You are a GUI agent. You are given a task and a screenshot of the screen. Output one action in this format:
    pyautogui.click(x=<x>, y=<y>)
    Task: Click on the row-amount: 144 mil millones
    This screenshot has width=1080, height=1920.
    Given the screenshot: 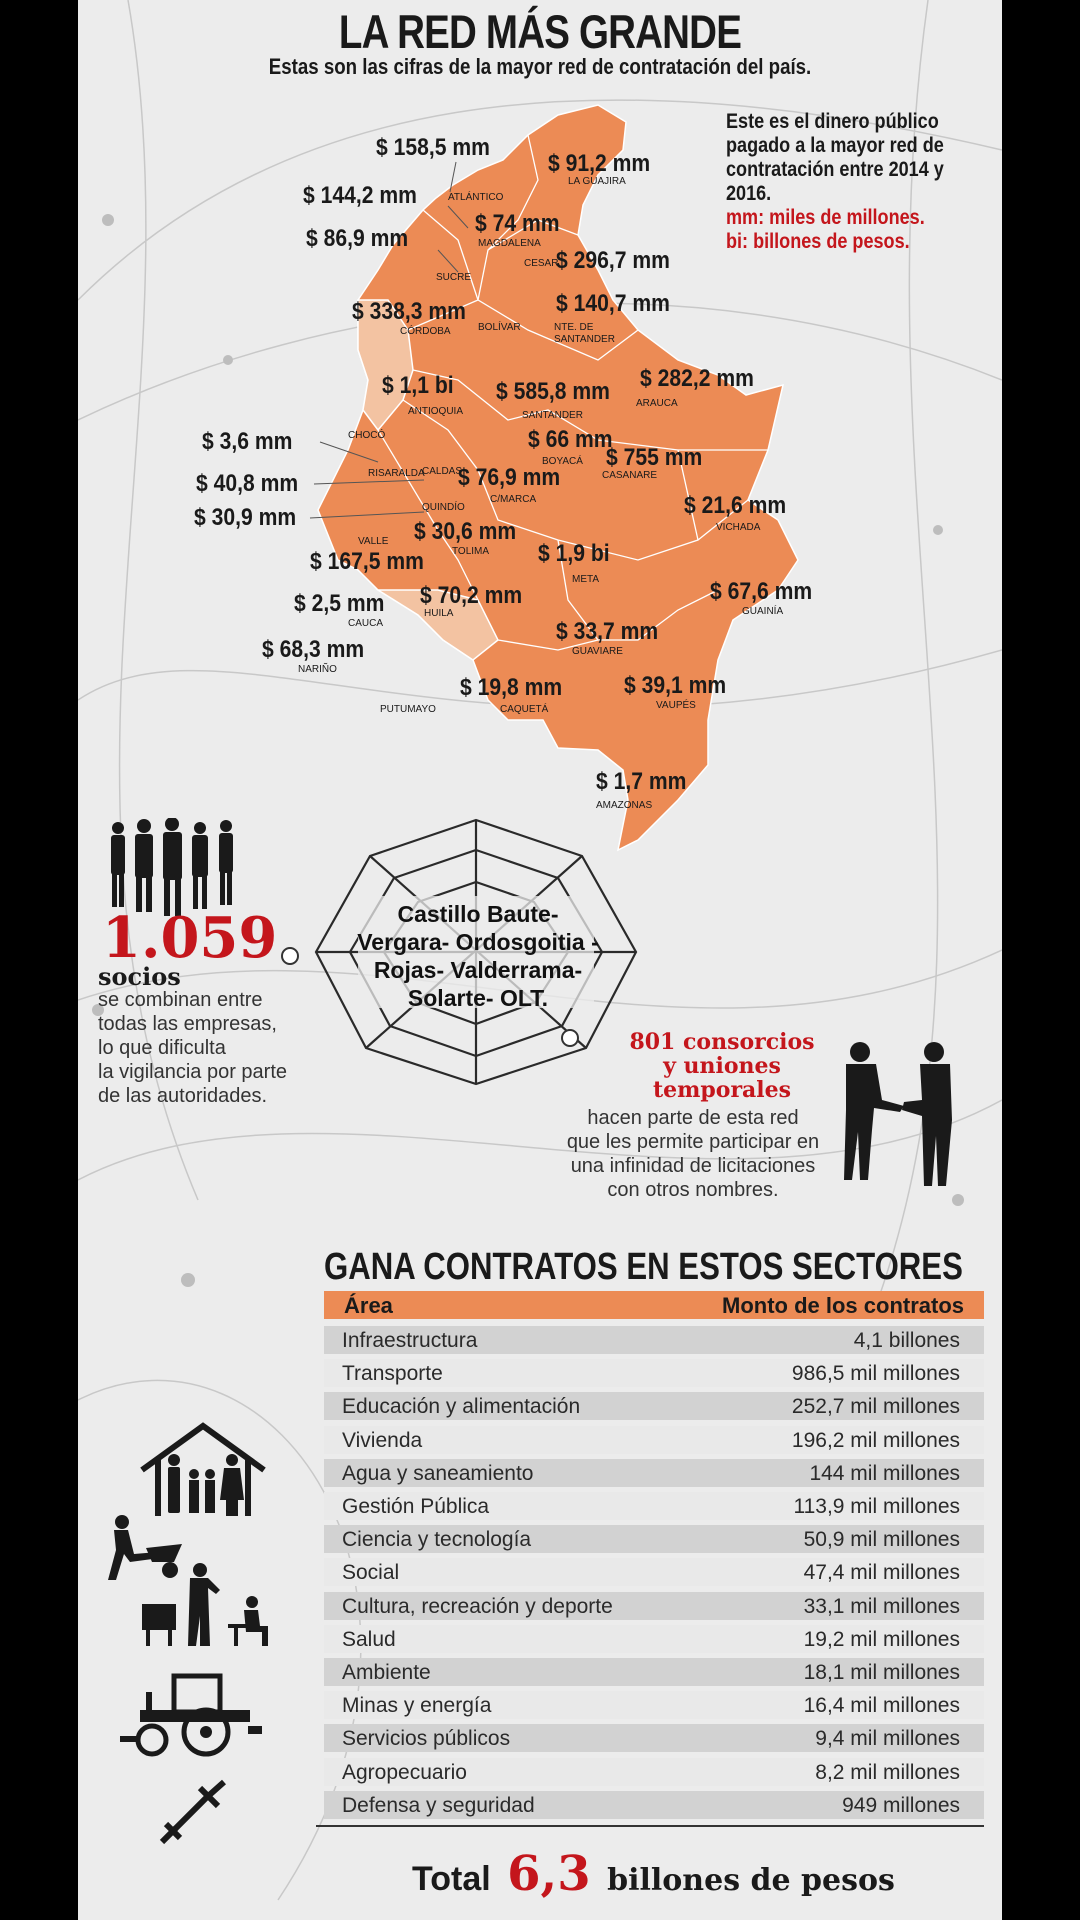 What is the action you would take?
    pyautogui.click(x=884, y=1473)
    